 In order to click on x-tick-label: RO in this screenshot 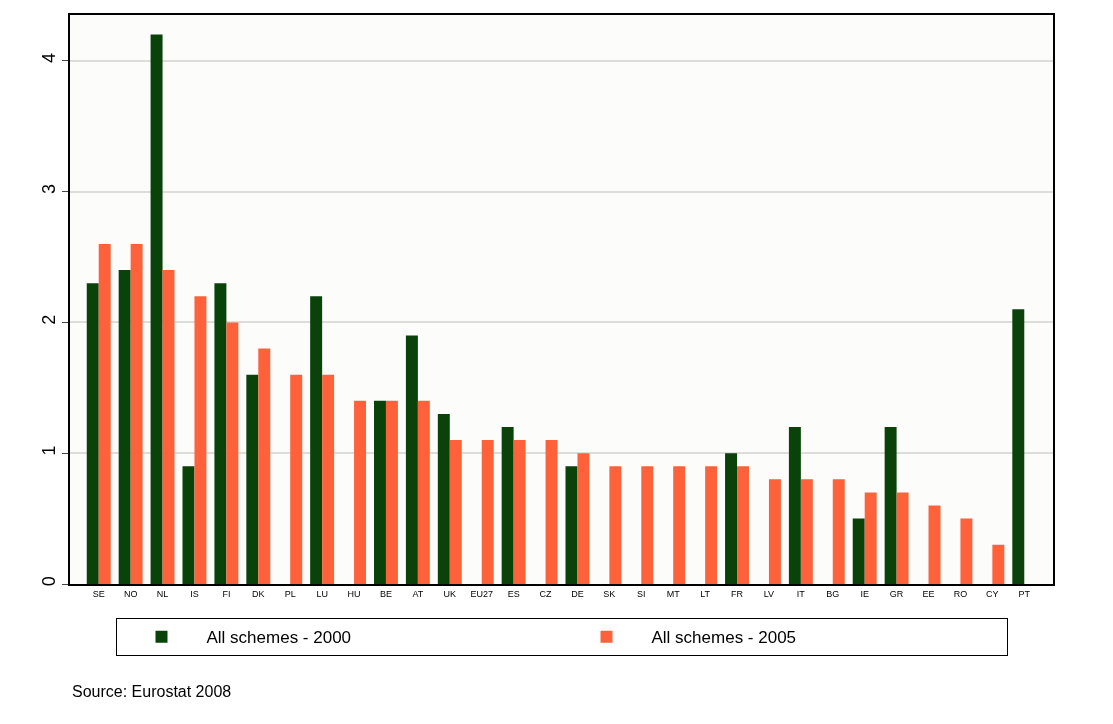, I will do `click(960, 593)`.